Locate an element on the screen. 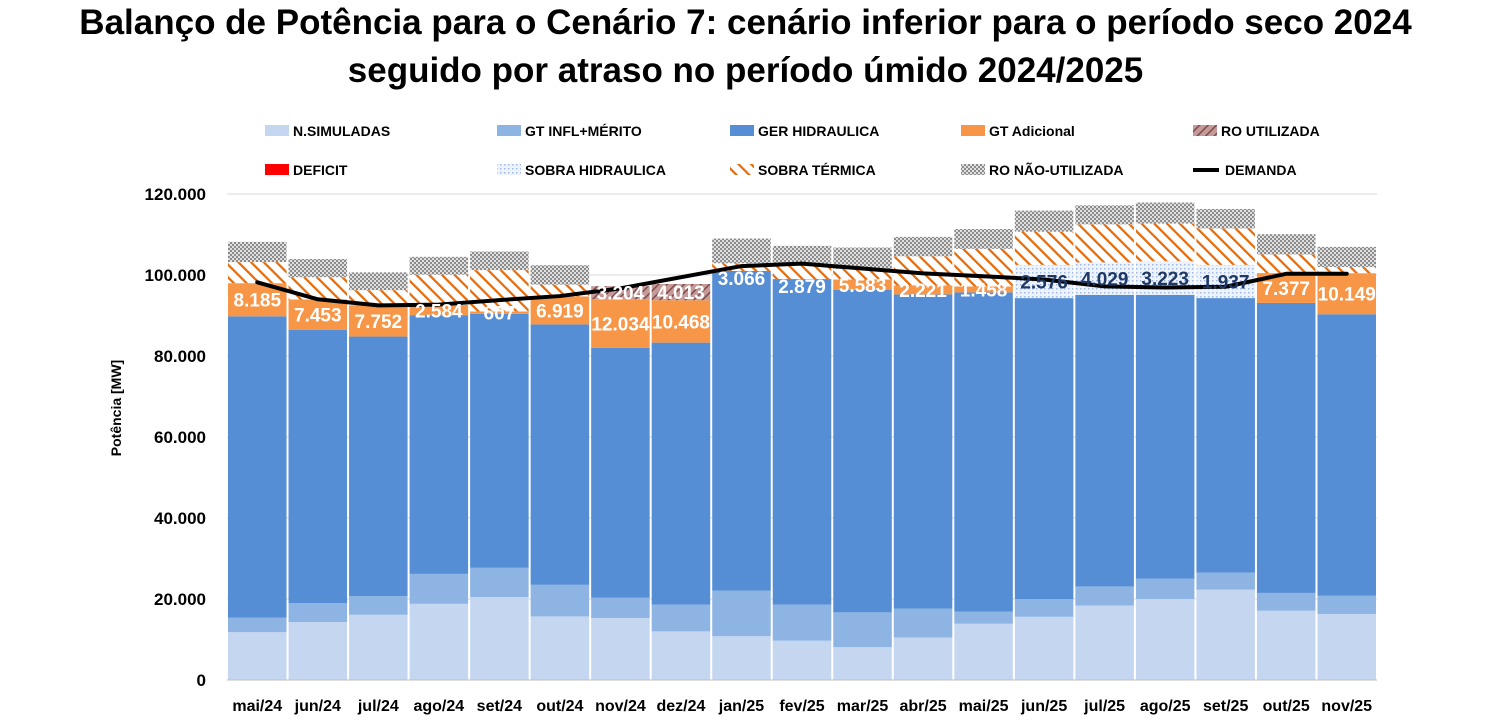  data-label-gtad: 7.453 is located at coordinates (318, 316).